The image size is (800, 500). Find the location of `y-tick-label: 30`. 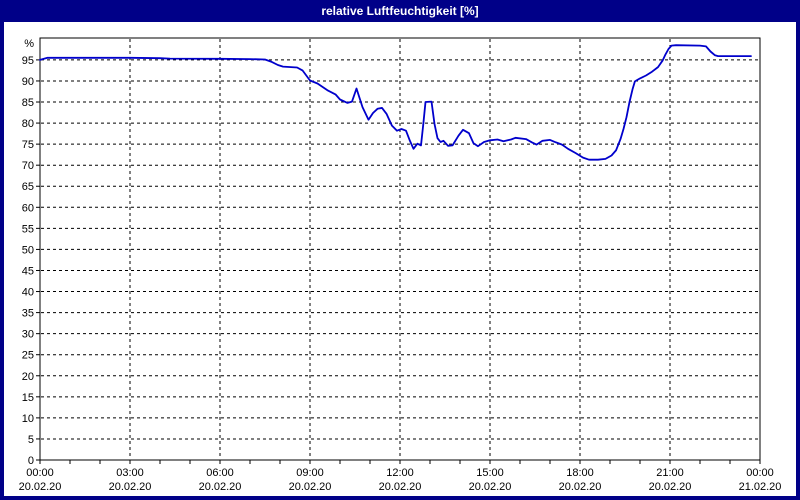

y-tick-label: 30 is located at coordinates (28, 335).